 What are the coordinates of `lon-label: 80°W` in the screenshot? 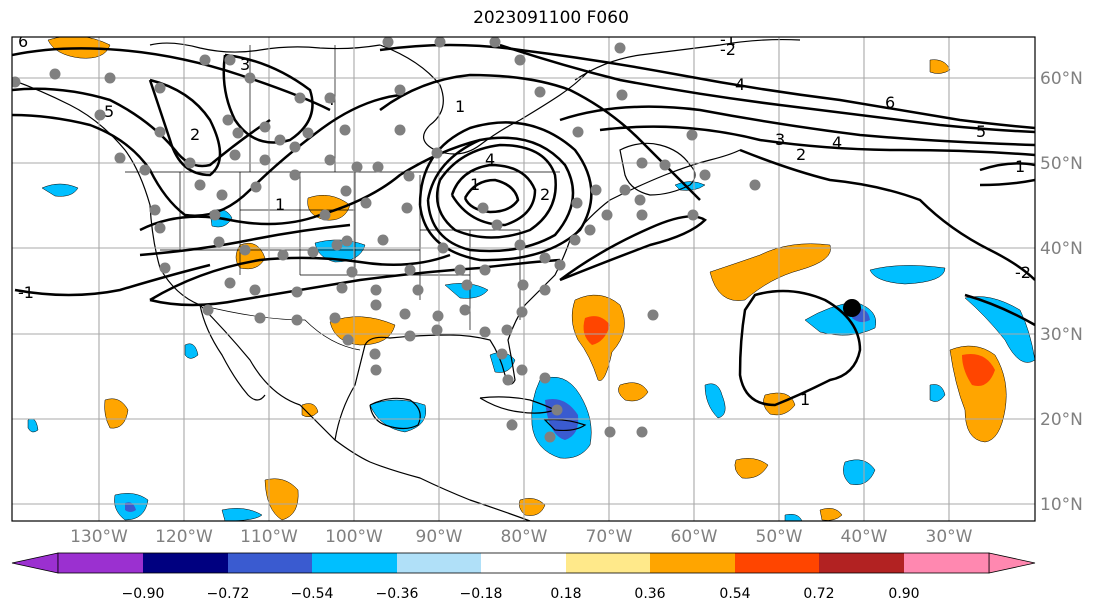 It's located at (524, 537).